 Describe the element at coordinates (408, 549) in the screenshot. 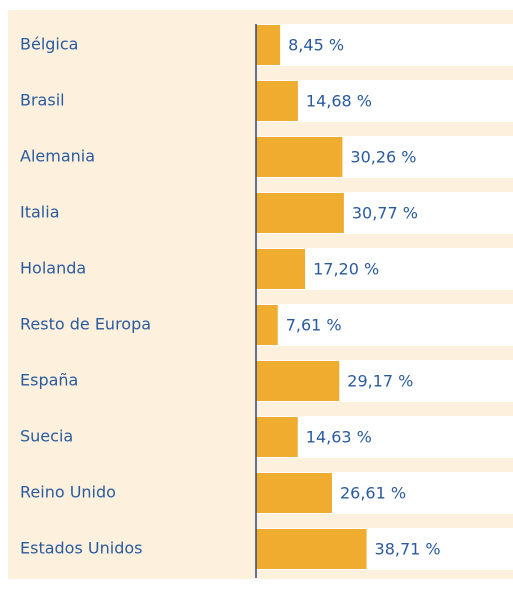

I see `value-label: 38,71 %` at that location.